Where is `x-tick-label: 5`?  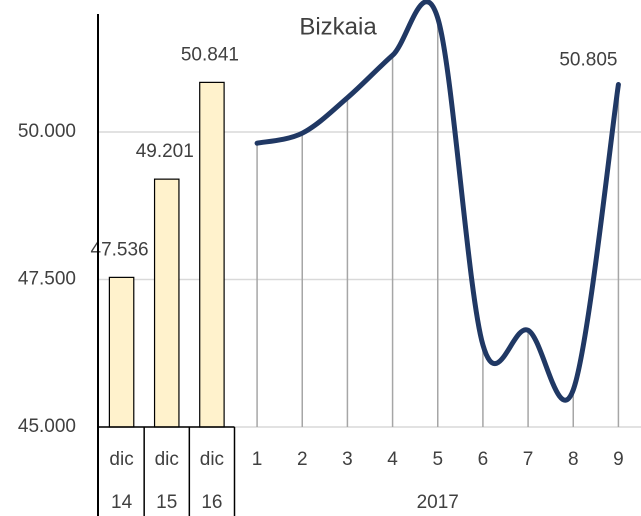 x-tick-label: 5 is located at coordinates (437, 459).